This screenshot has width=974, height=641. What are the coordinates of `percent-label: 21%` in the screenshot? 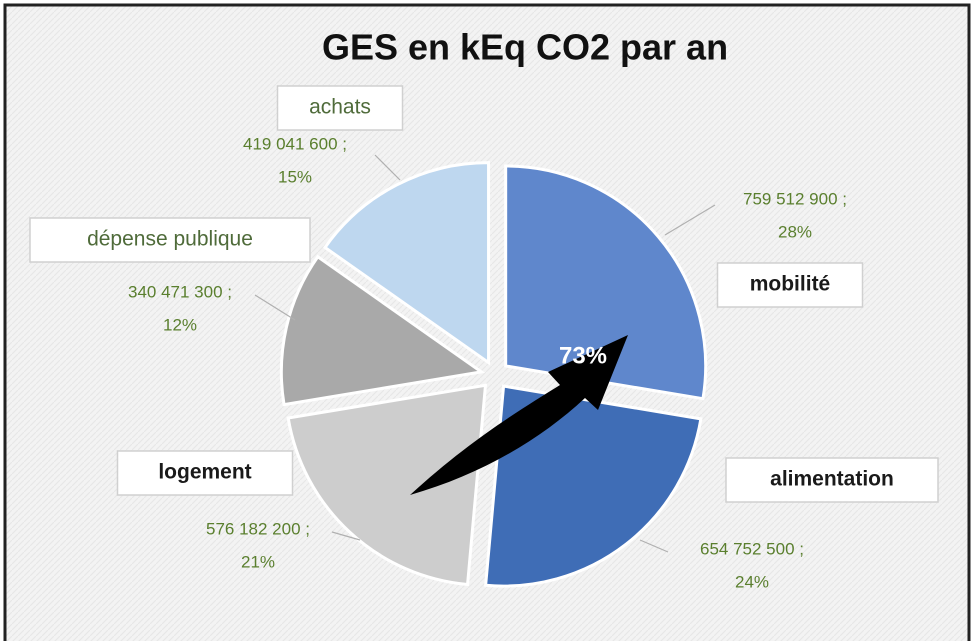 It's located at (258, 561).